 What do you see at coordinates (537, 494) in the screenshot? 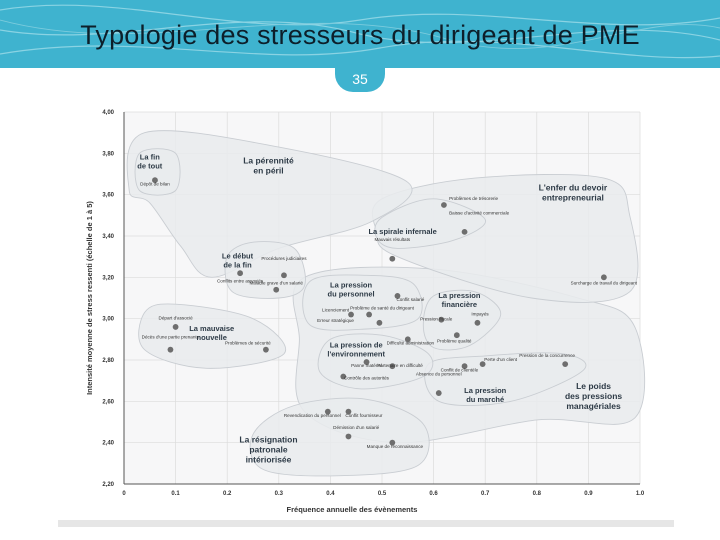
I see `x-tick-label: 0.8` at bounding box center [537, 494].